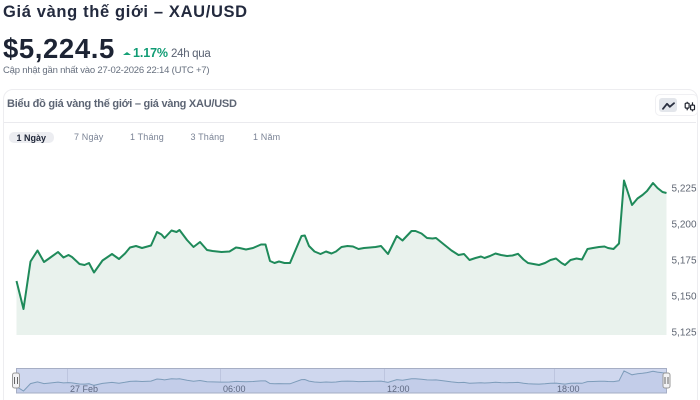  What do you see at coordinates (684, 297) in the screenshot?
I see `svg-text: 5,150` at bounding box center [684, 297].